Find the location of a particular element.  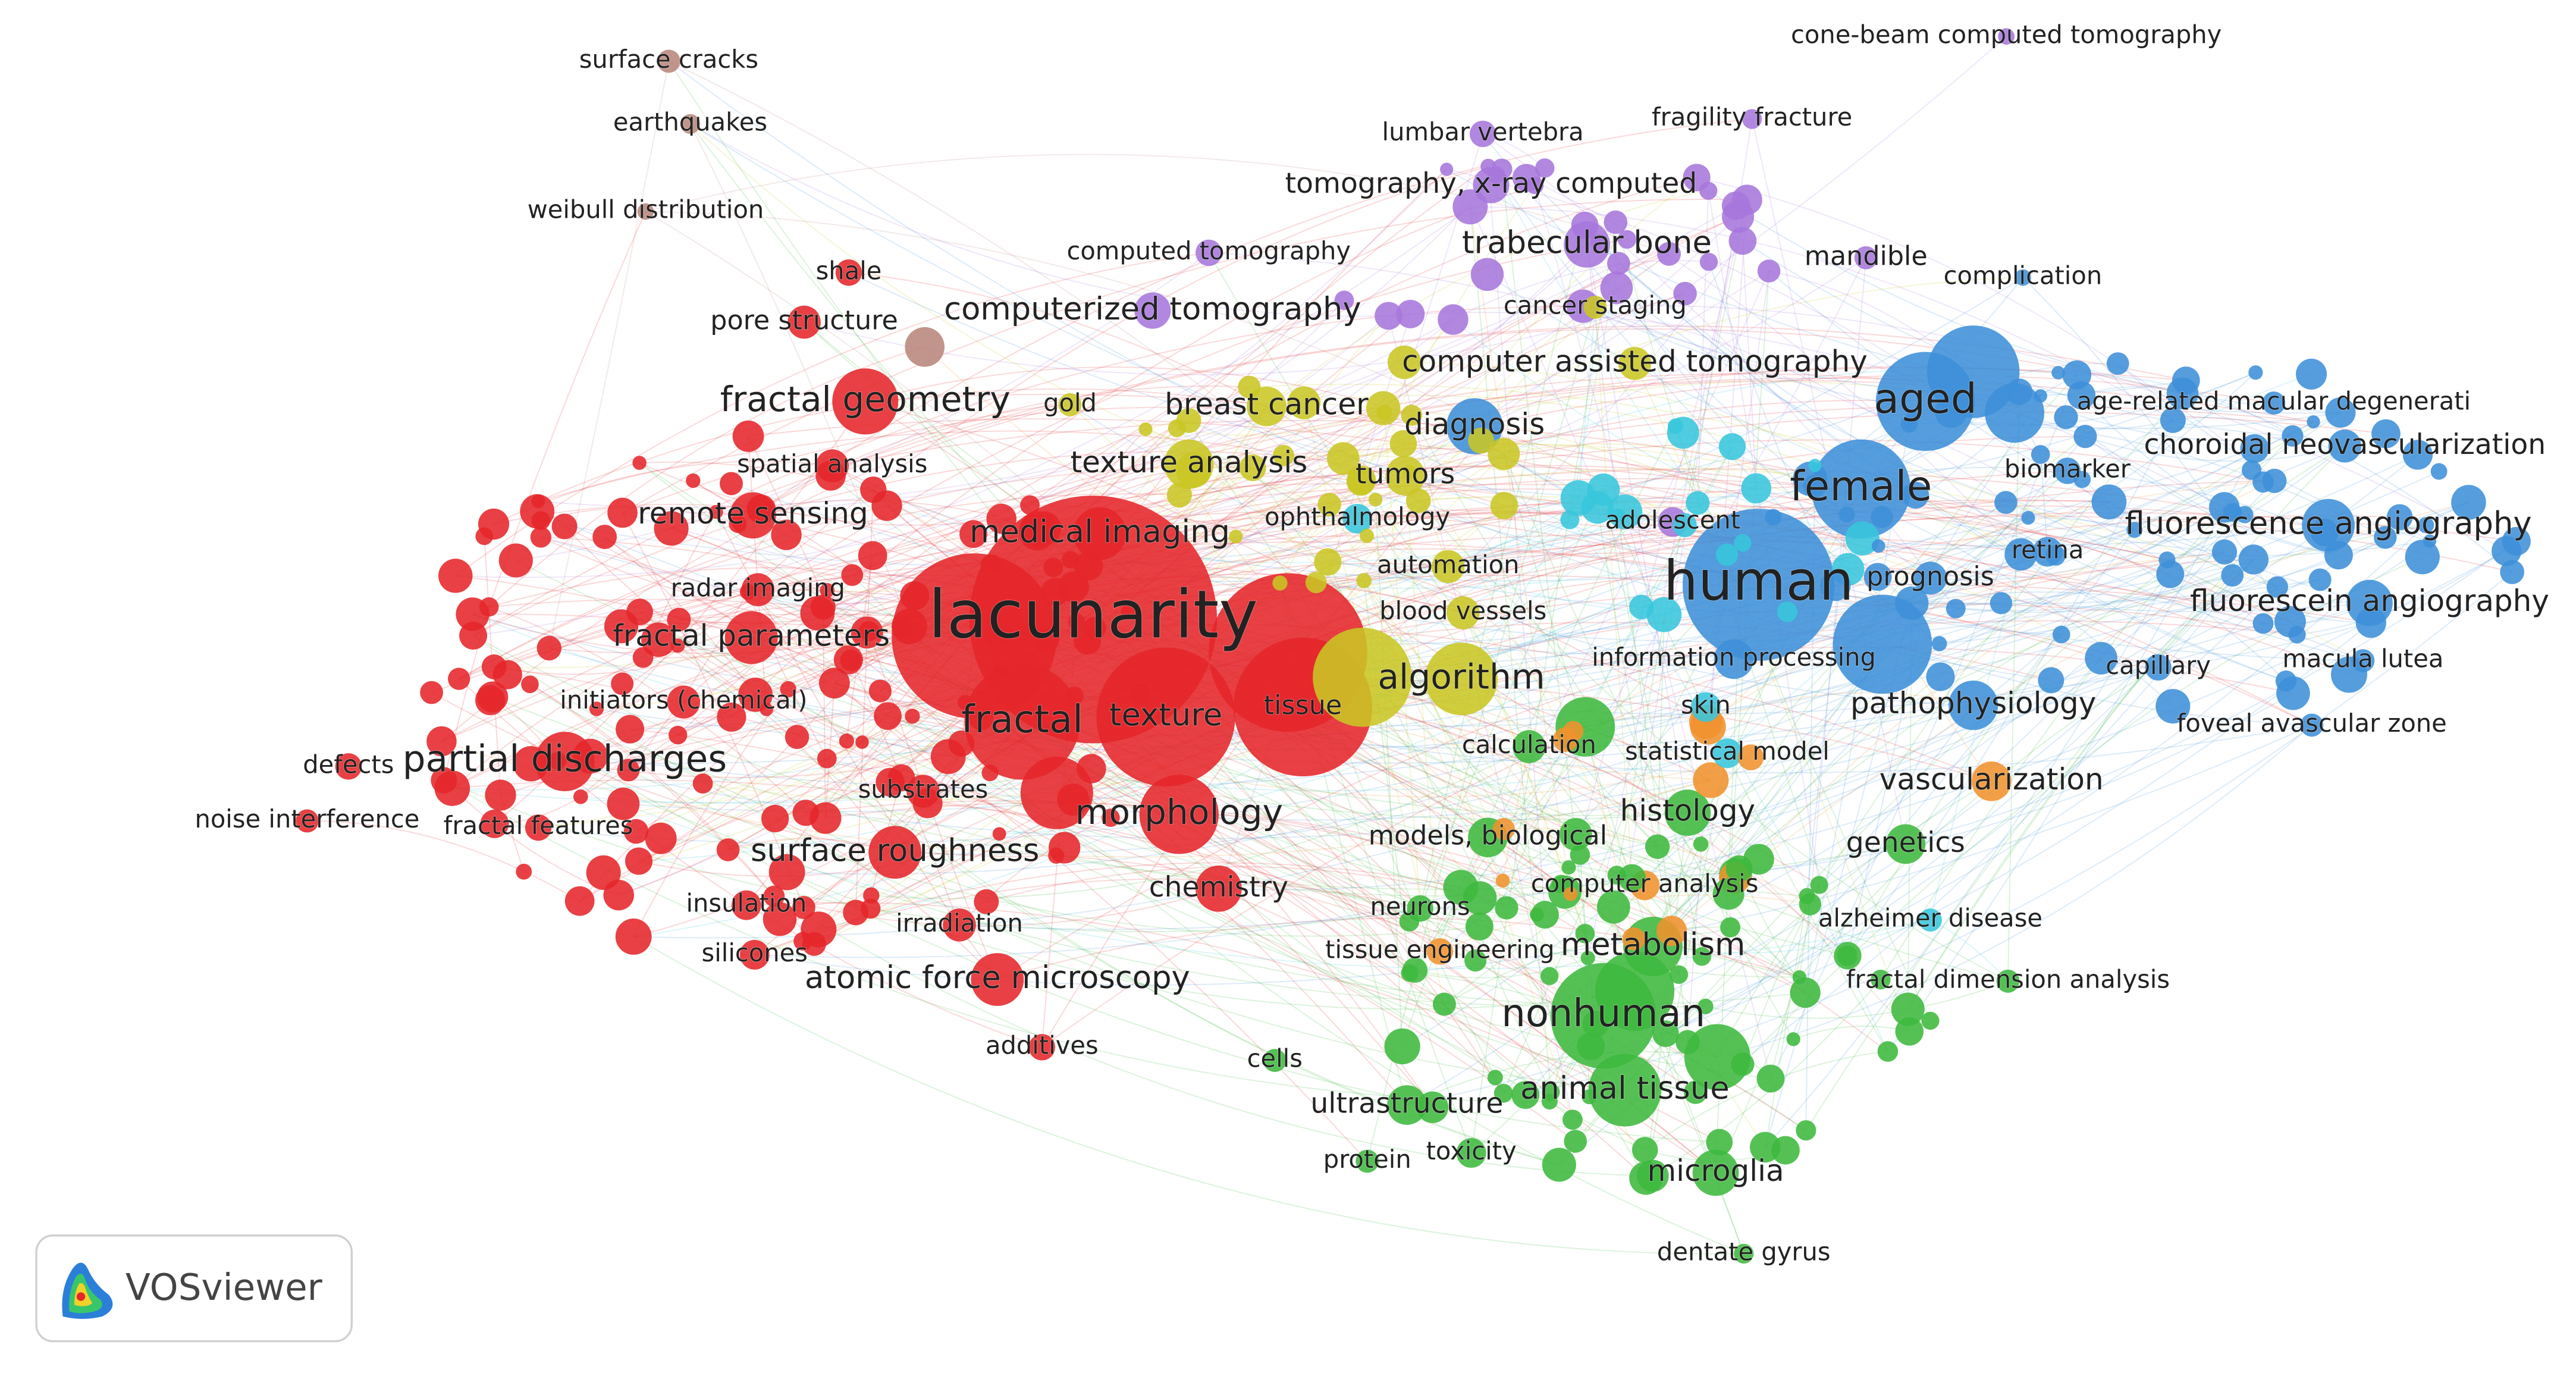

node-label: aged is located at coordinates (1925, 399).